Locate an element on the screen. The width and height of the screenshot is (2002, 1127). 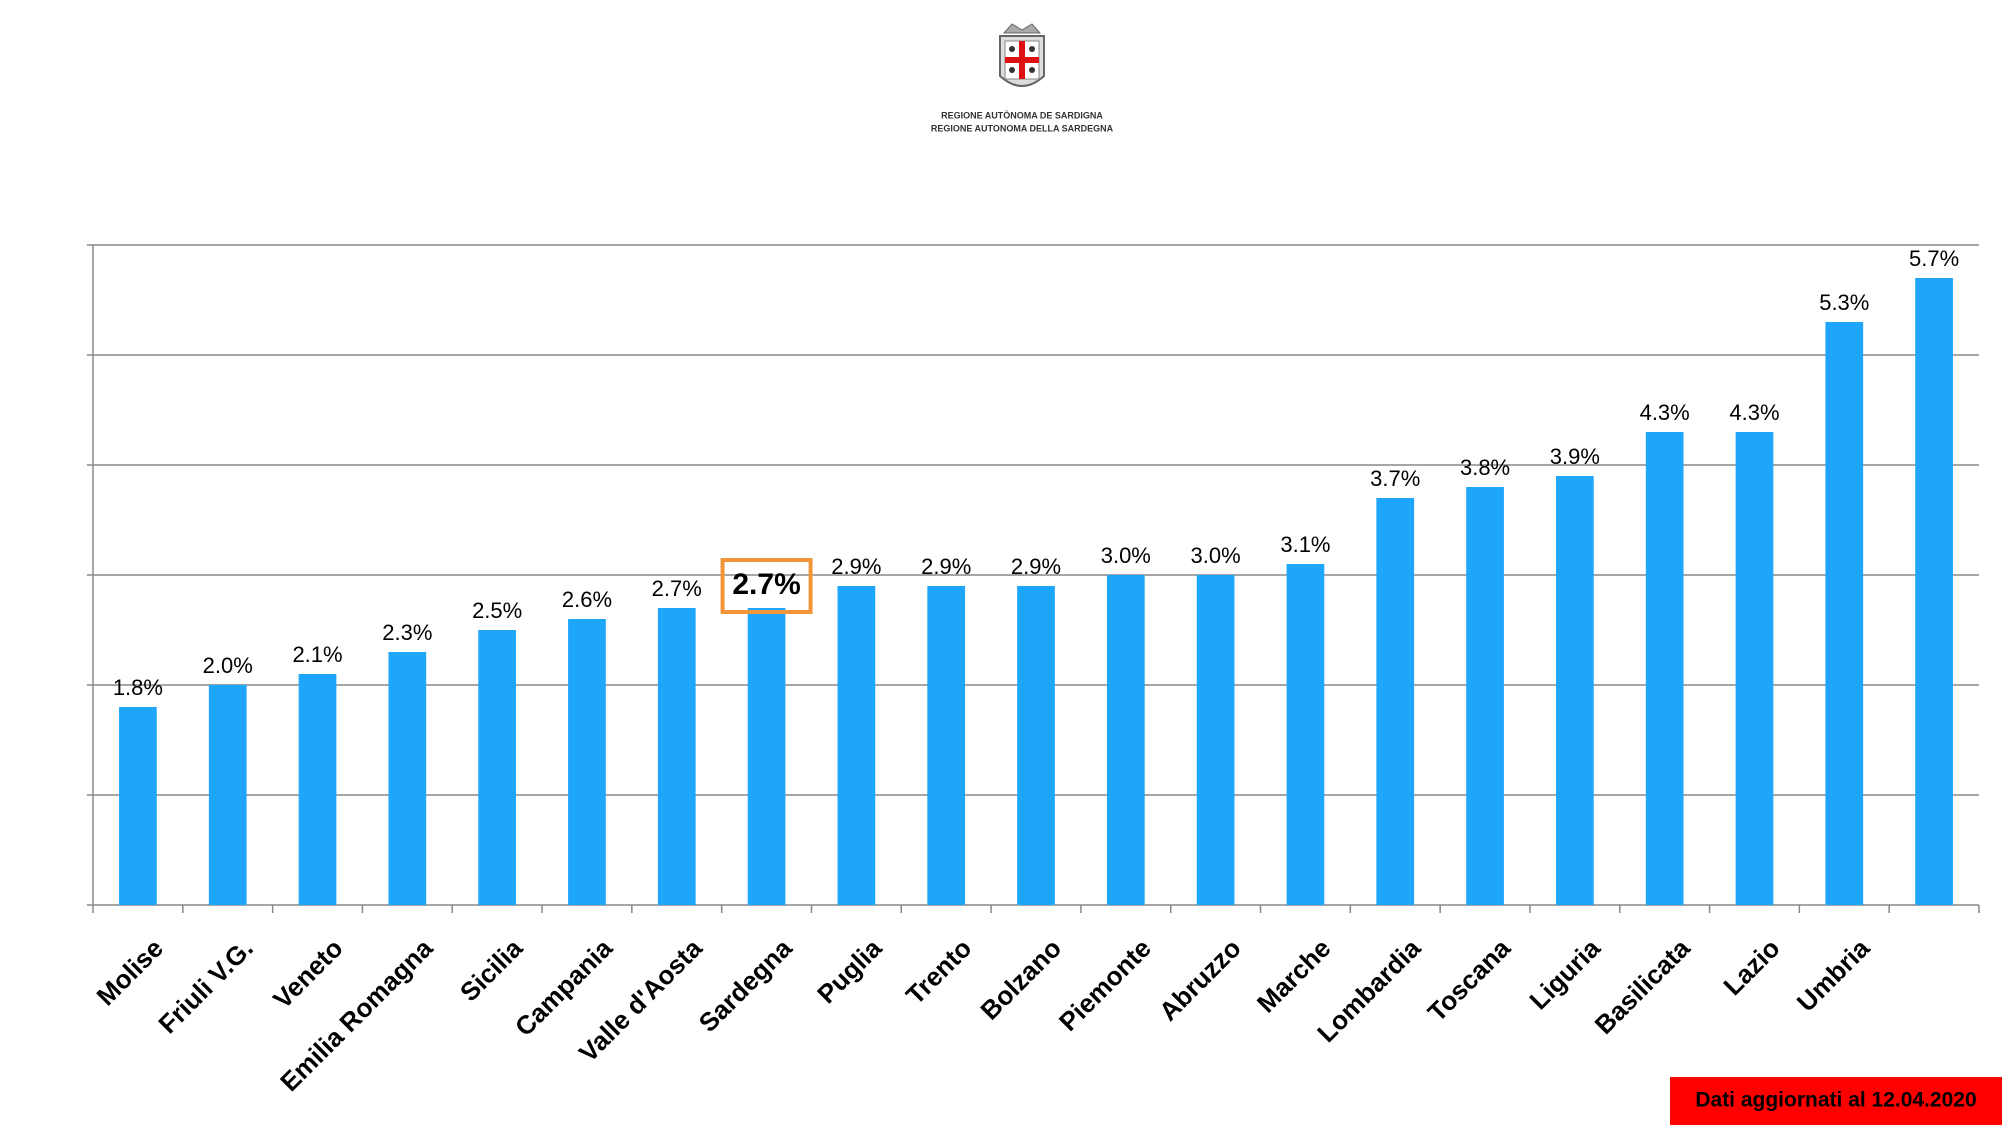
value-label: 3.9% is located at coordinates (1575, 456).